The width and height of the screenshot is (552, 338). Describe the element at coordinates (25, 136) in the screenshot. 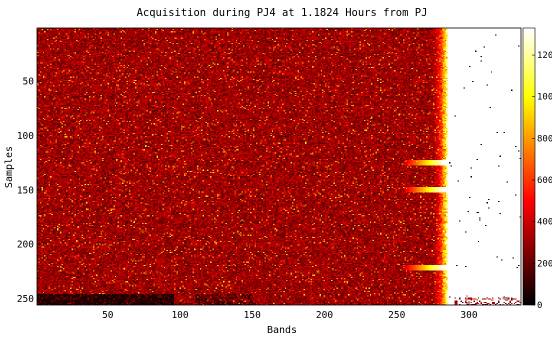

I see `y-tick-label: 100` at that location.